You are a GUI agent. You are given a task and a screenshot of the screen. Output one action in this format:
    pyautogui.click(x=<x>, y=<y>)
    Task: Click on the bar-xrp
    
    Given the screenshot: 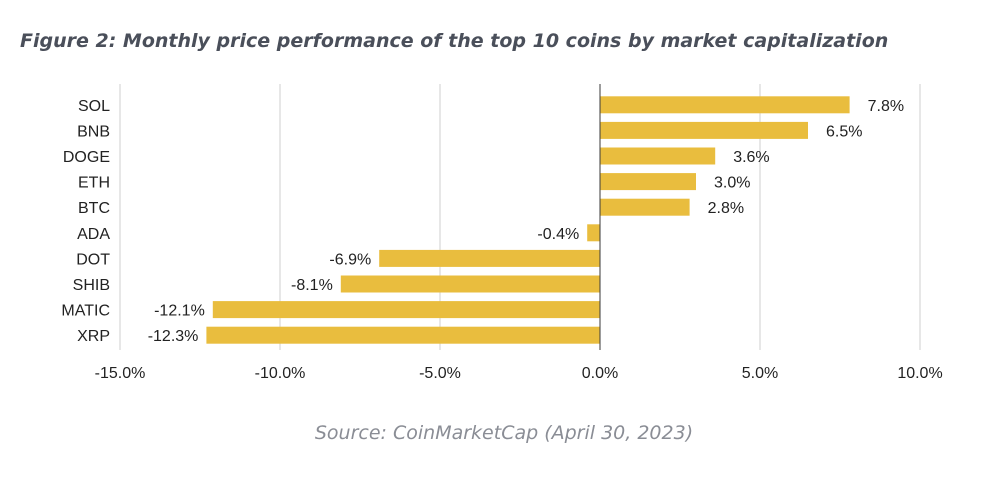 What is the action you would take?
    pyautogui.click(x=403, y=335)
    